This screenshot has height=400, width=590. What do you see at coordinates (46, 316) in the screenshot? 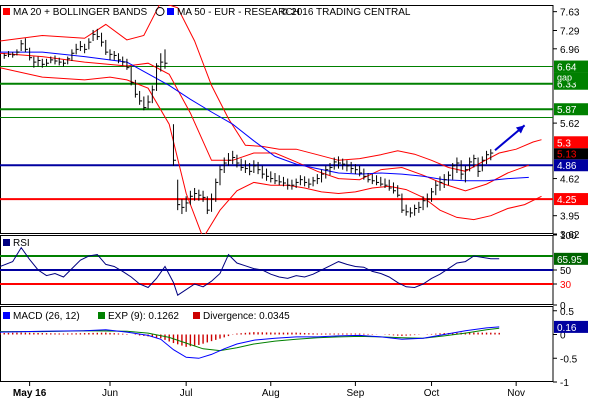
I see `macd-legend-label: MACD (26, 12)` at bounding box center [46, 316].